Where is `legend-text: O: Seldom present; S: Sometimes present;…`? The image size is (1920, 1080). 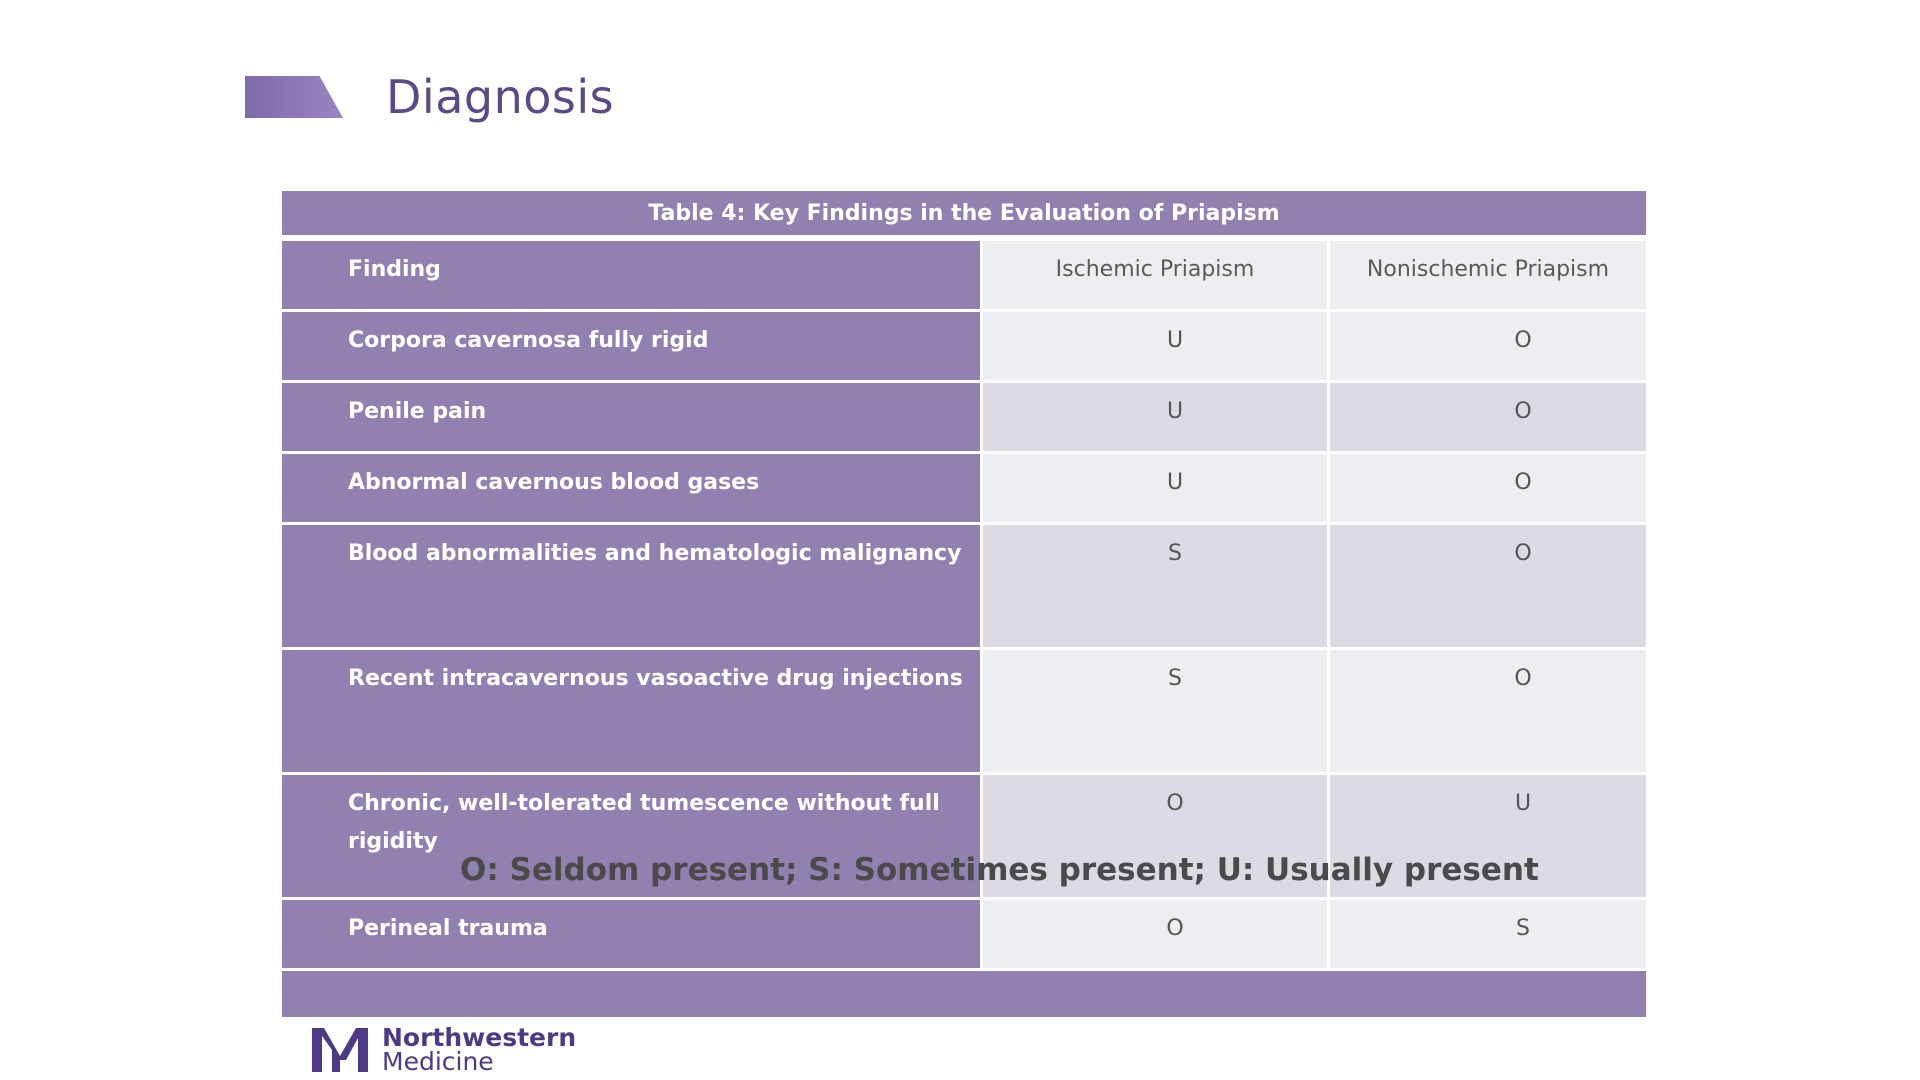
legend-text: O: Seldom present; S: Sometimes present;… is located at coordinates (999, 870).